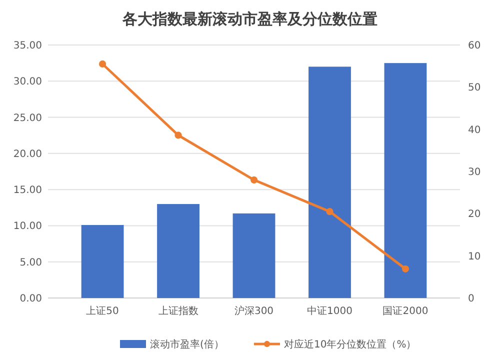 This screenshot has width=500, height=362. Describe the element at coordinates (27, 226) in the screenshot. I see `y-tick-label: 10.00` at that location.